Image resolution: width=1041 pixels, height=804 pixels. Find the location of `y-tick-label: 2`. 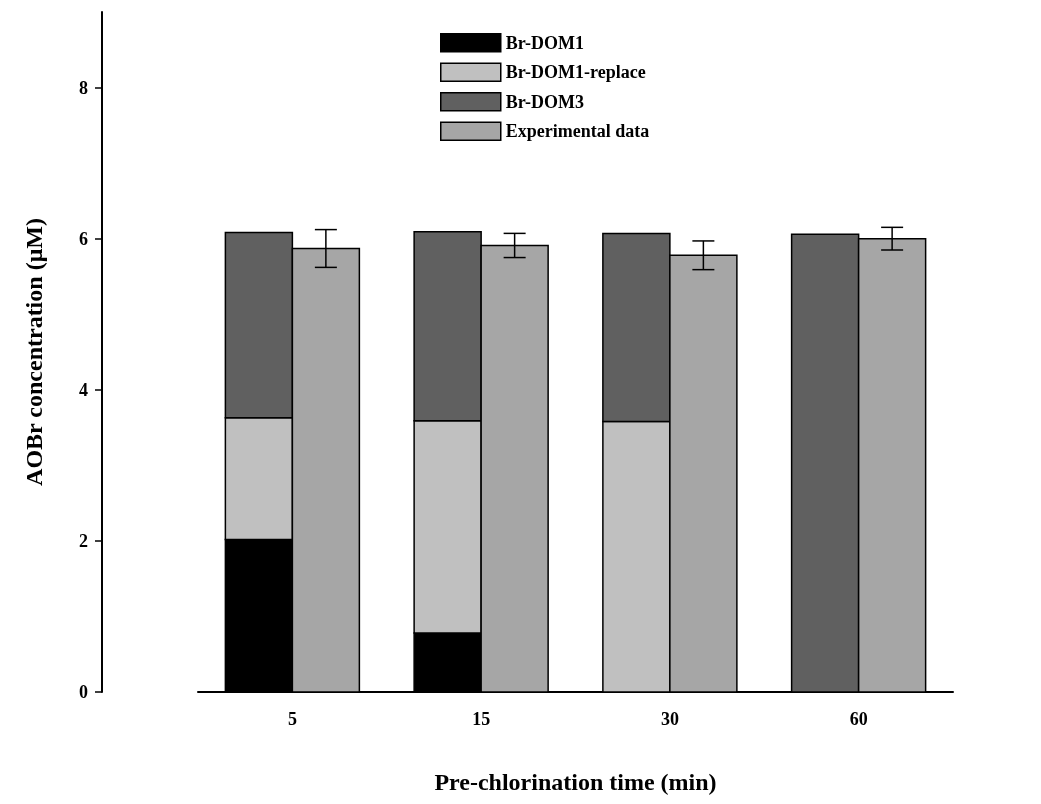

y-tick-label: 2 is located at coordinates (83, 540).